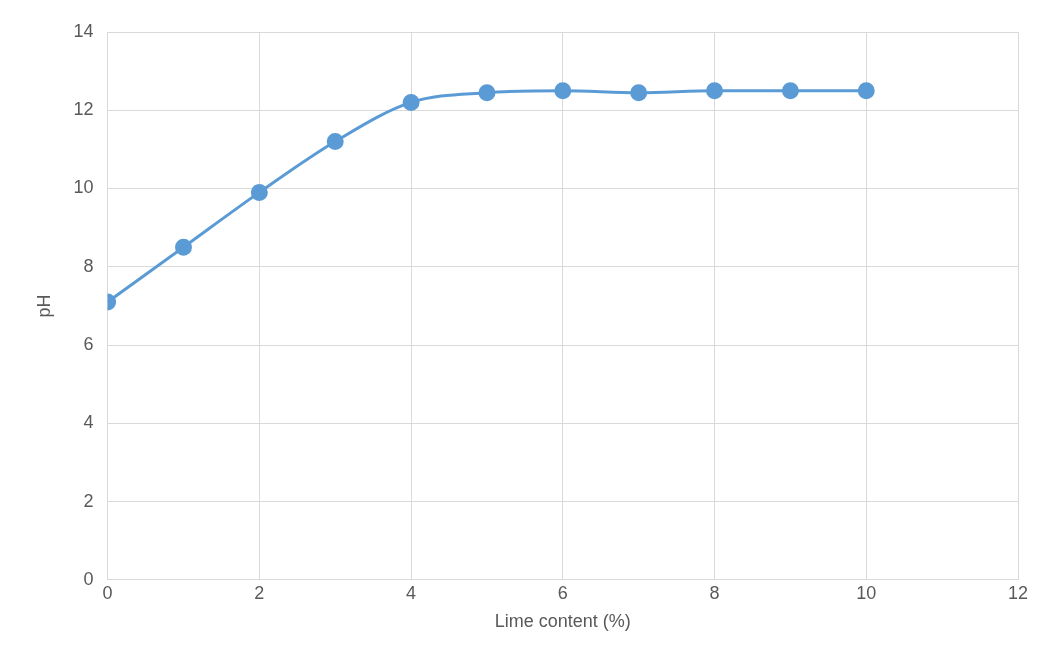  I want to click on y-tick-label: 8, so click(88, 265).